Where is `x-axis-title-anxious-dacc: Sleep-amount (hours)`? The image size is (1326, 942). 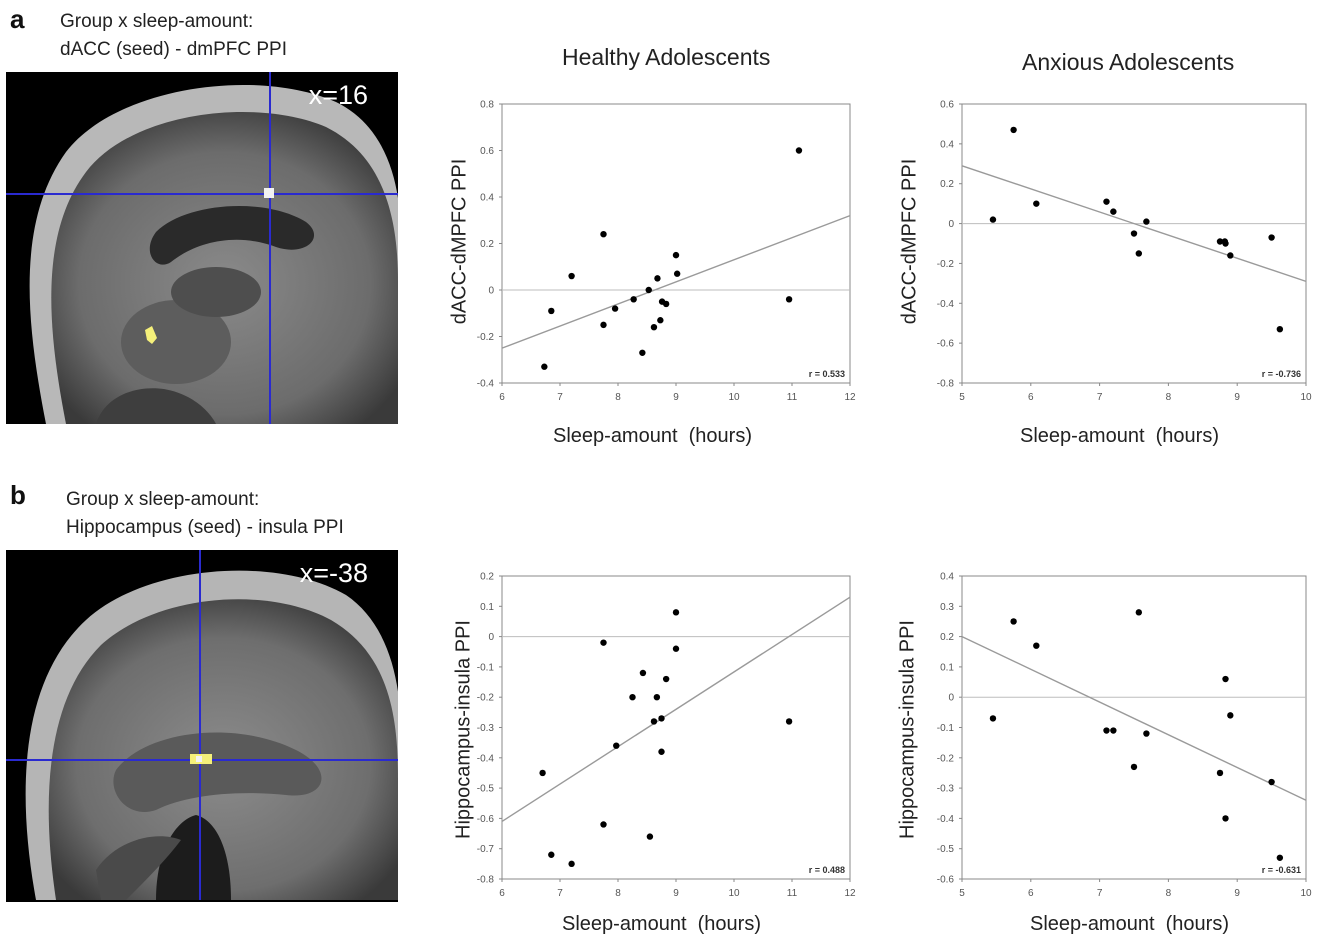 x-axis-title-anxious-dacc: Sleep-amount (hours) is located at coordinates (1119, 436).